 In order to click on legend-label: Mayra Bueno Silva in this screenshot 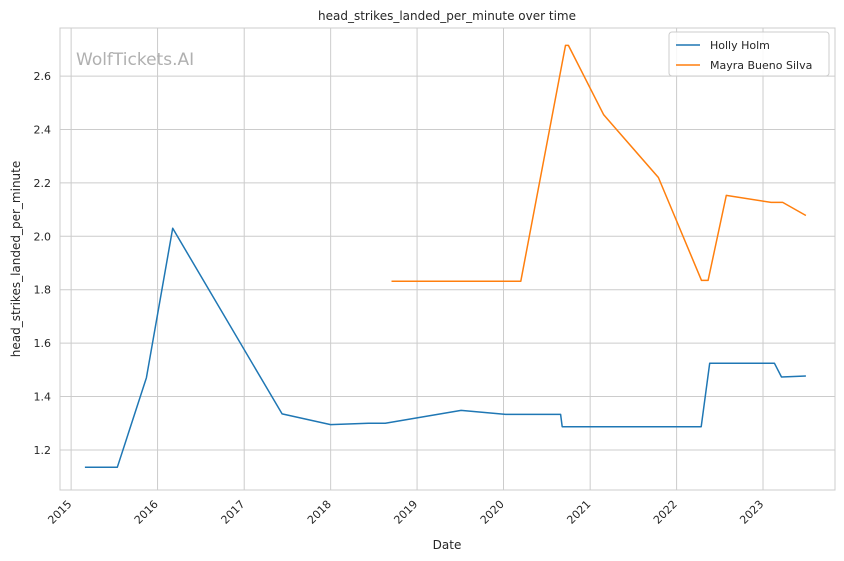, I will do `click(761, 65)`.